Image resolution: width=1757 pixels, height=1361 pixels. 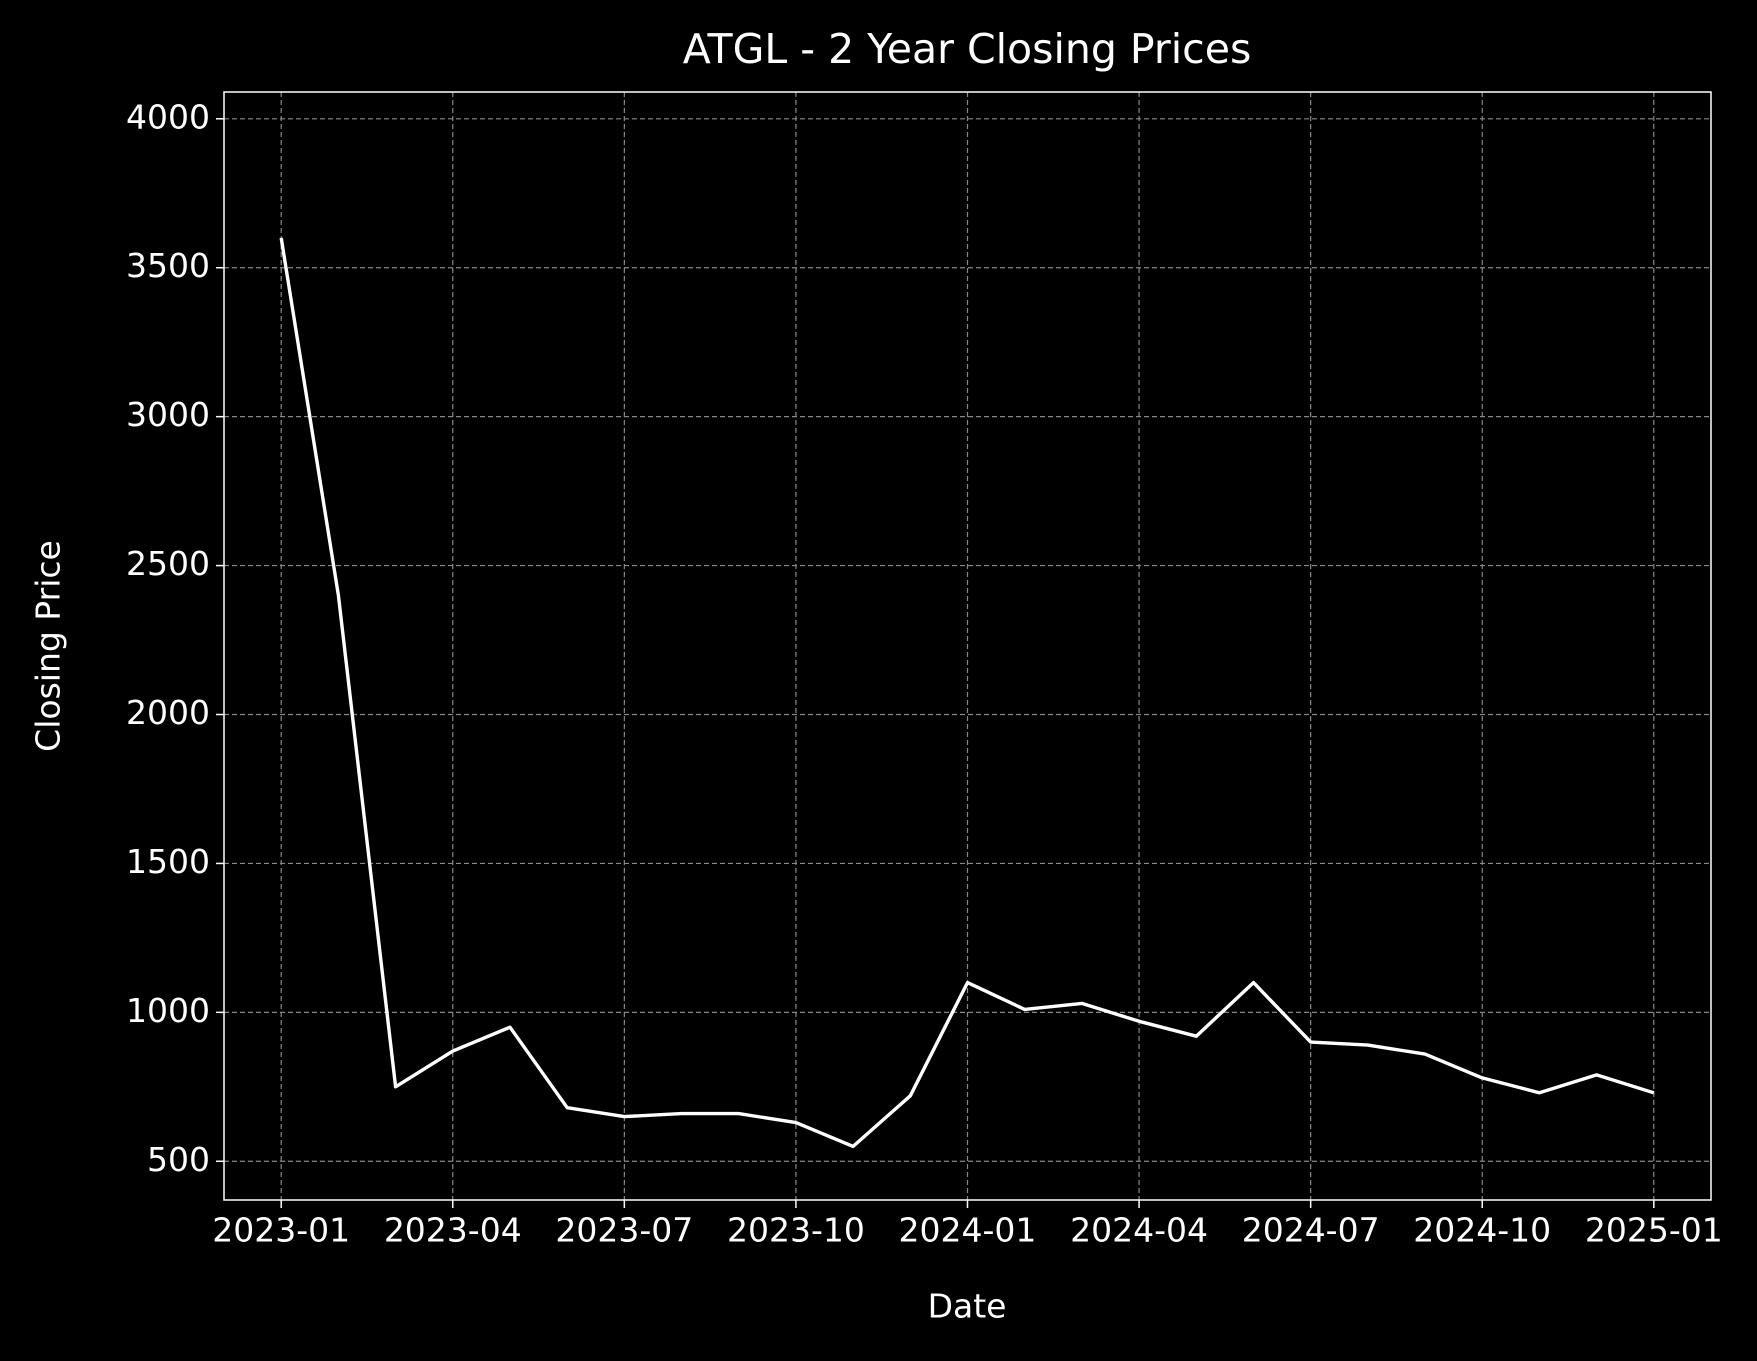 What do you see at coordinates (168, 116) in the screenshot?
I see `y-tick-label: 4000` at bounding box center [168, 116].